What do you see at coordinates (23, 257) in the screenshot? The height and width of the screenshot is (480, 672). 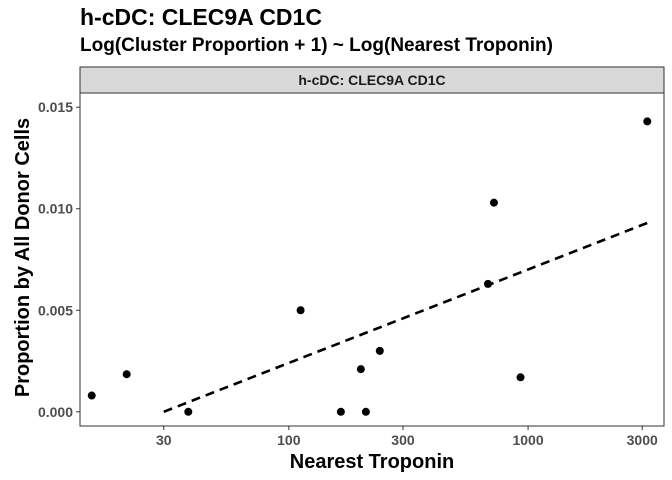 I see `y-axis-title: Proportion by All Donor Cells` at bounding box center [23, 257].